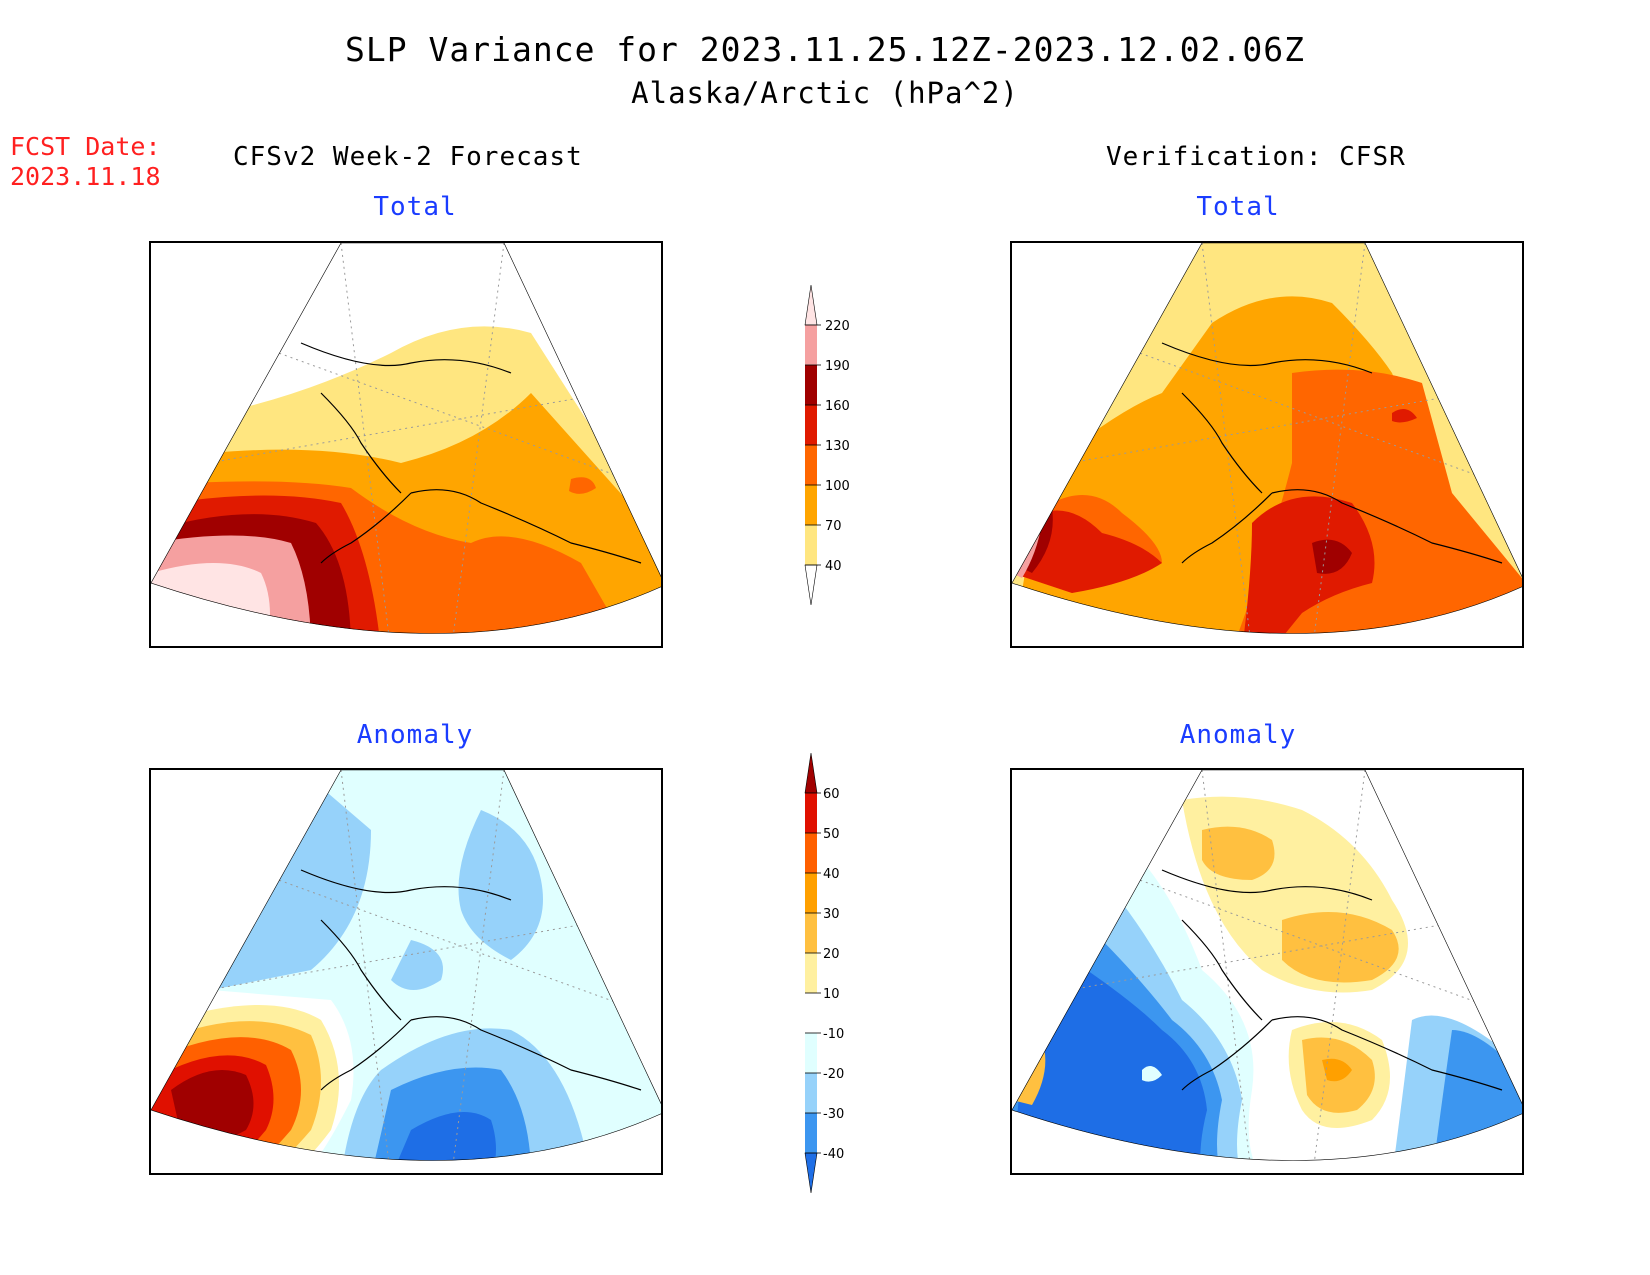  I want to click on colorbar-anomaly-tick-label: 60, so click(831, 794).